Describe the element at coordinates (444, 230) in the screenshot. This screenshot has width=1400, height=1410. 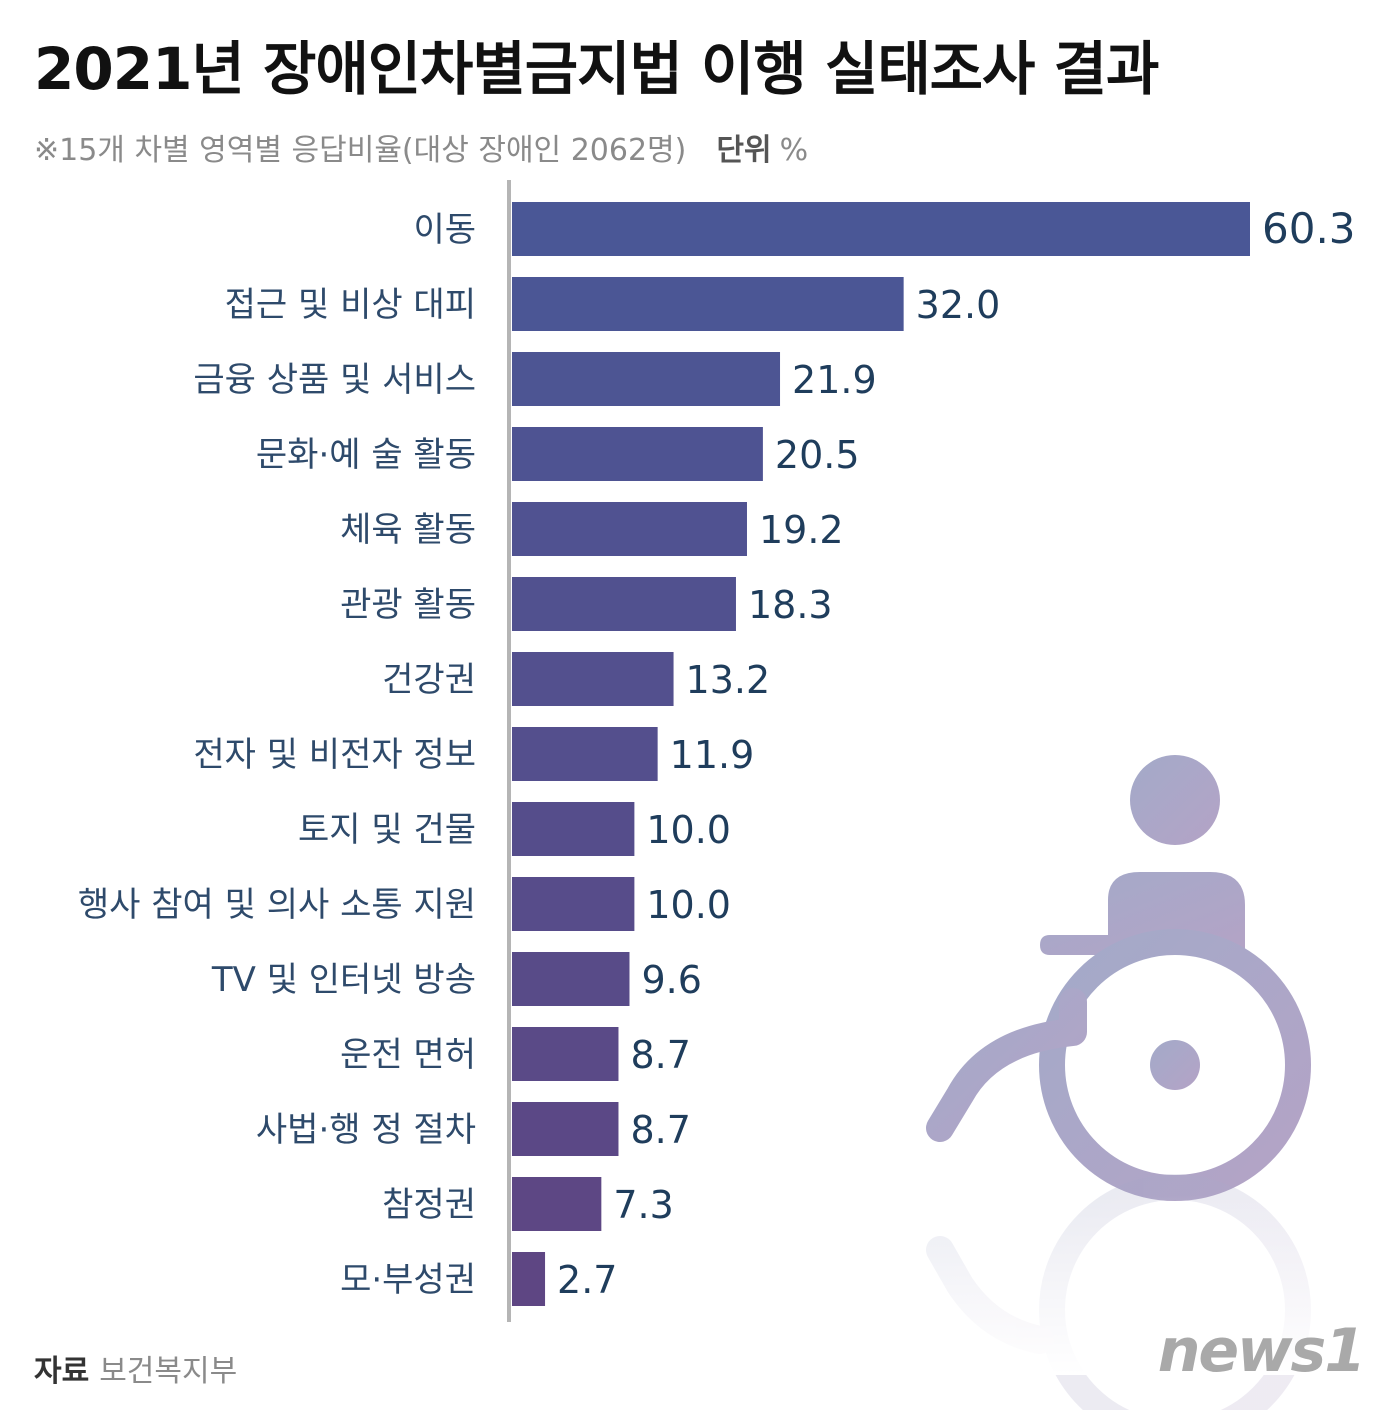
I see `category-label-0: 이동` at that location.